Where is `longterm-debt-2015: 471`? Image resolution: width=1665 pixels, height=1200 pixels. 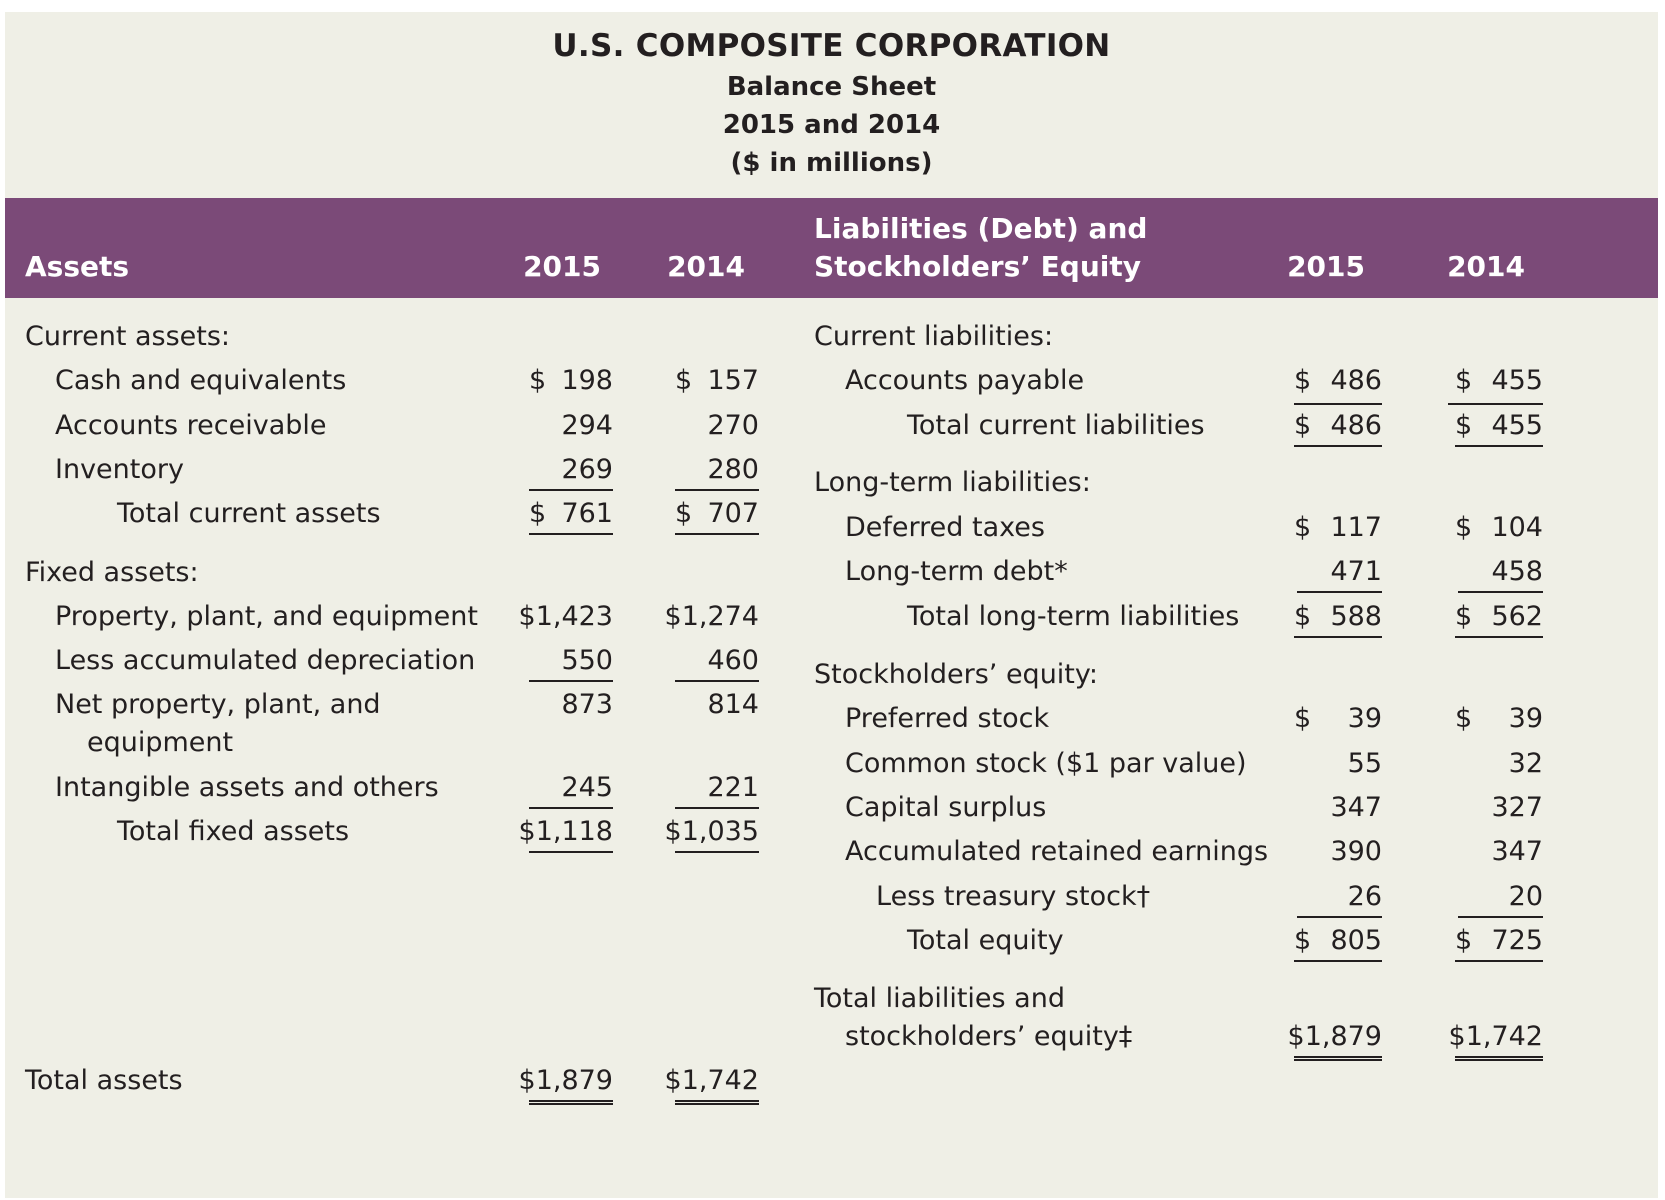 longterm-debt-2015: 471 is located at coordinates (1339, 573).